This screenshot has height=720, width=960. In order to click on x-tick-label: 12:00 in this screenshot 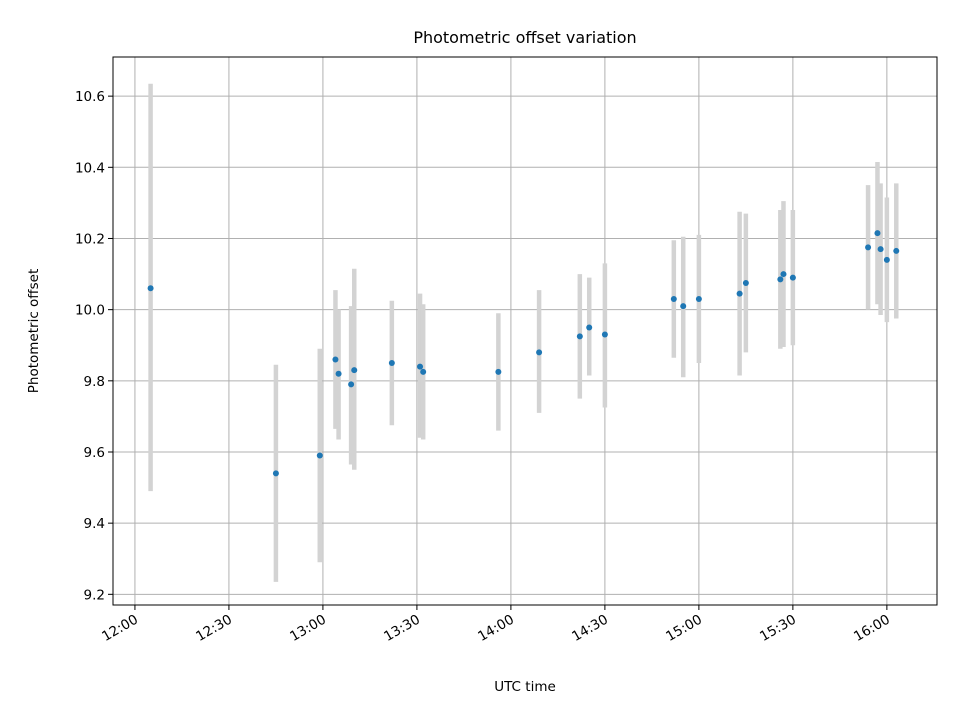, I will do `click(120, 628)`.